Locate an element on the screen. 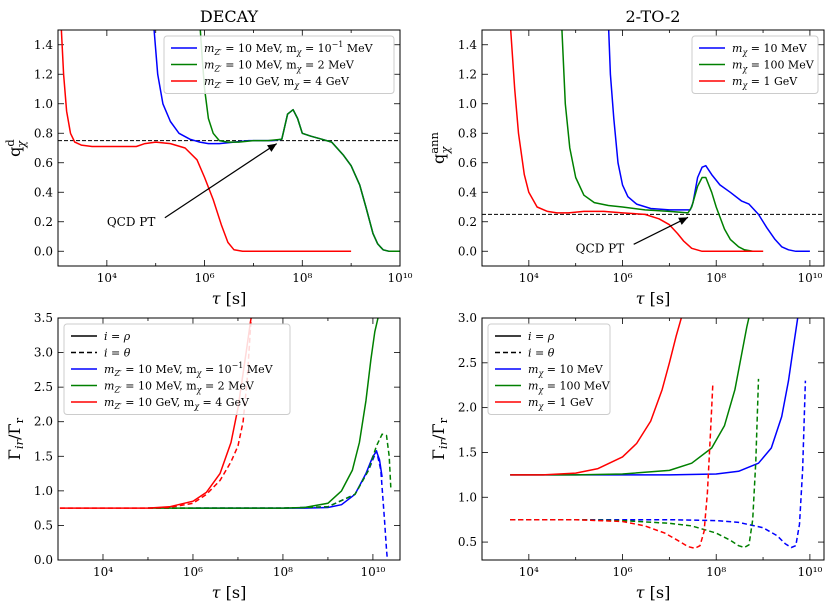 The height and width of the screenshot is (607, 831). chart-title: 2-TO-2 is located at coordinates (653, 16).